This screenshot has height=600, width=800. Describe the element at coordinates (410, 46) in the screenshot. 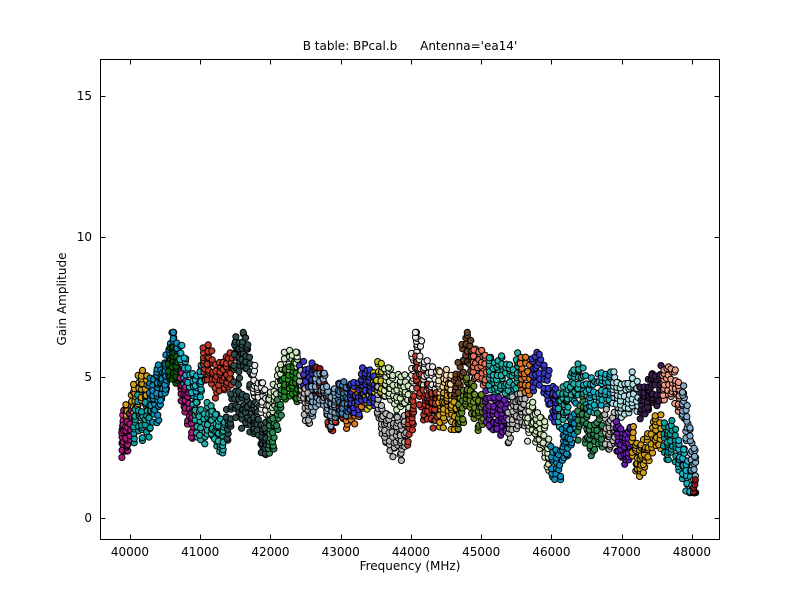

I see `chart-title: B table: BPcal.b Antenna='ea14'` at that location.